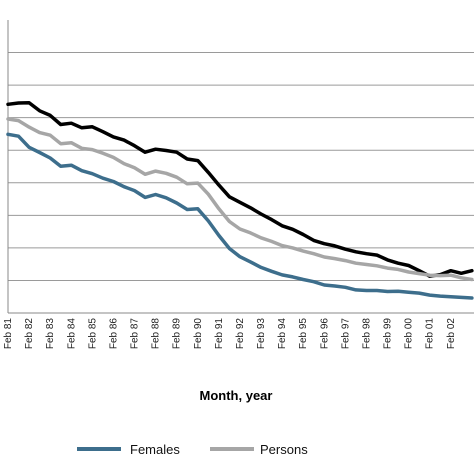 The width and height of the screenshot is (474, 474). Describe the element at coordinates (236, 395) in the screenshot. I see `x-axis-title: Month, year` at that location.